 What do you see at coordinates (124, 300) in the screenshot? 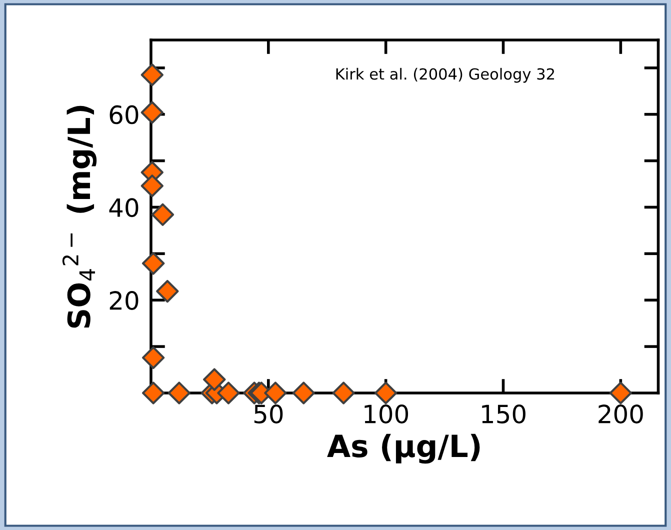
I see `y-tick-label: 20` at bounding box center [124, 300].